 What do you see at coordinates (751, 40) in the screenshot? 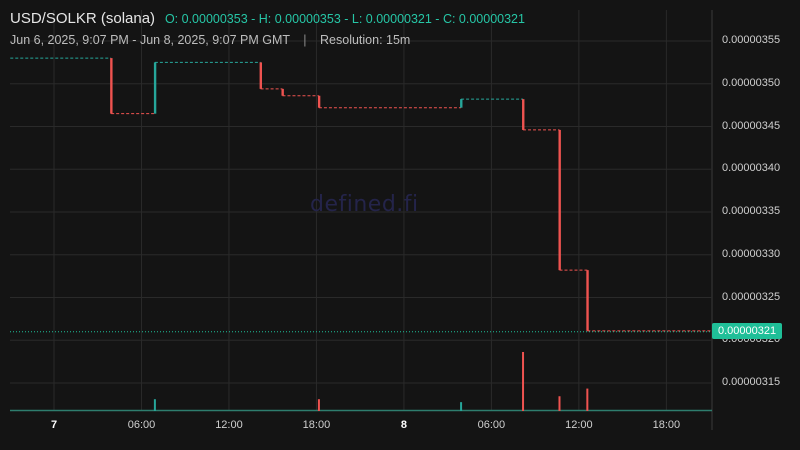
I see `y-tick-label: 0.00000355` at bounding box center [751, 40].